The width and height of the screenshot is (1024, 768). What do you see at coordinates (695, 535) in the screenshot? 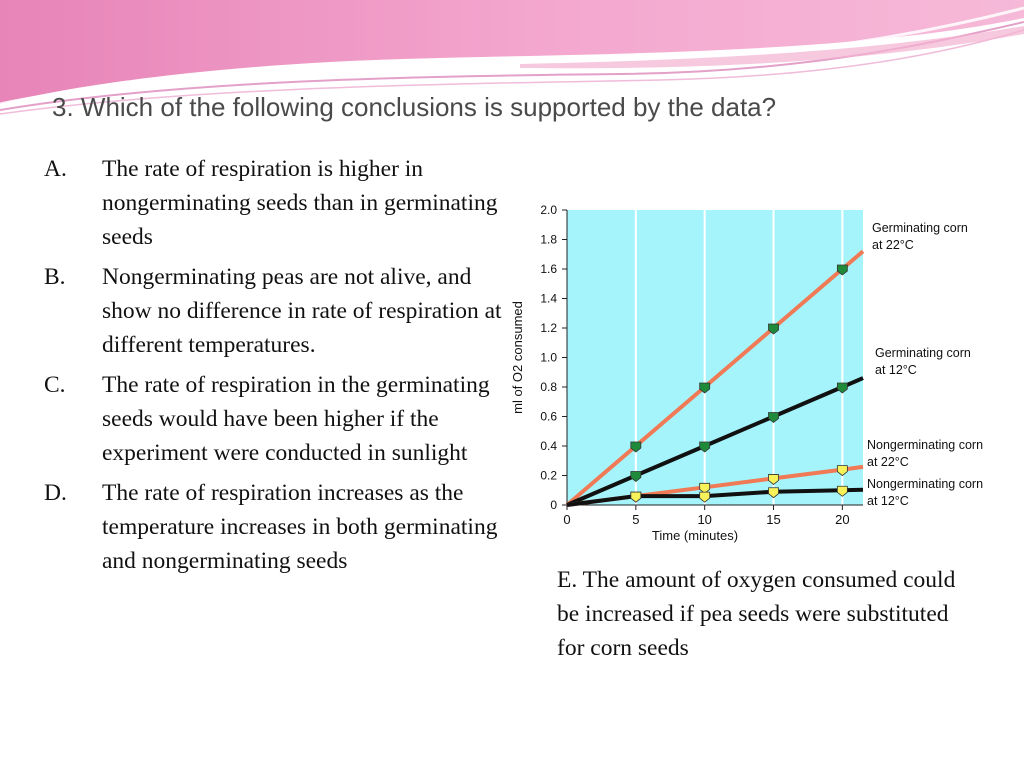
I see `x-axis-label: Time (minutes)` at bounding box center [695, 535].